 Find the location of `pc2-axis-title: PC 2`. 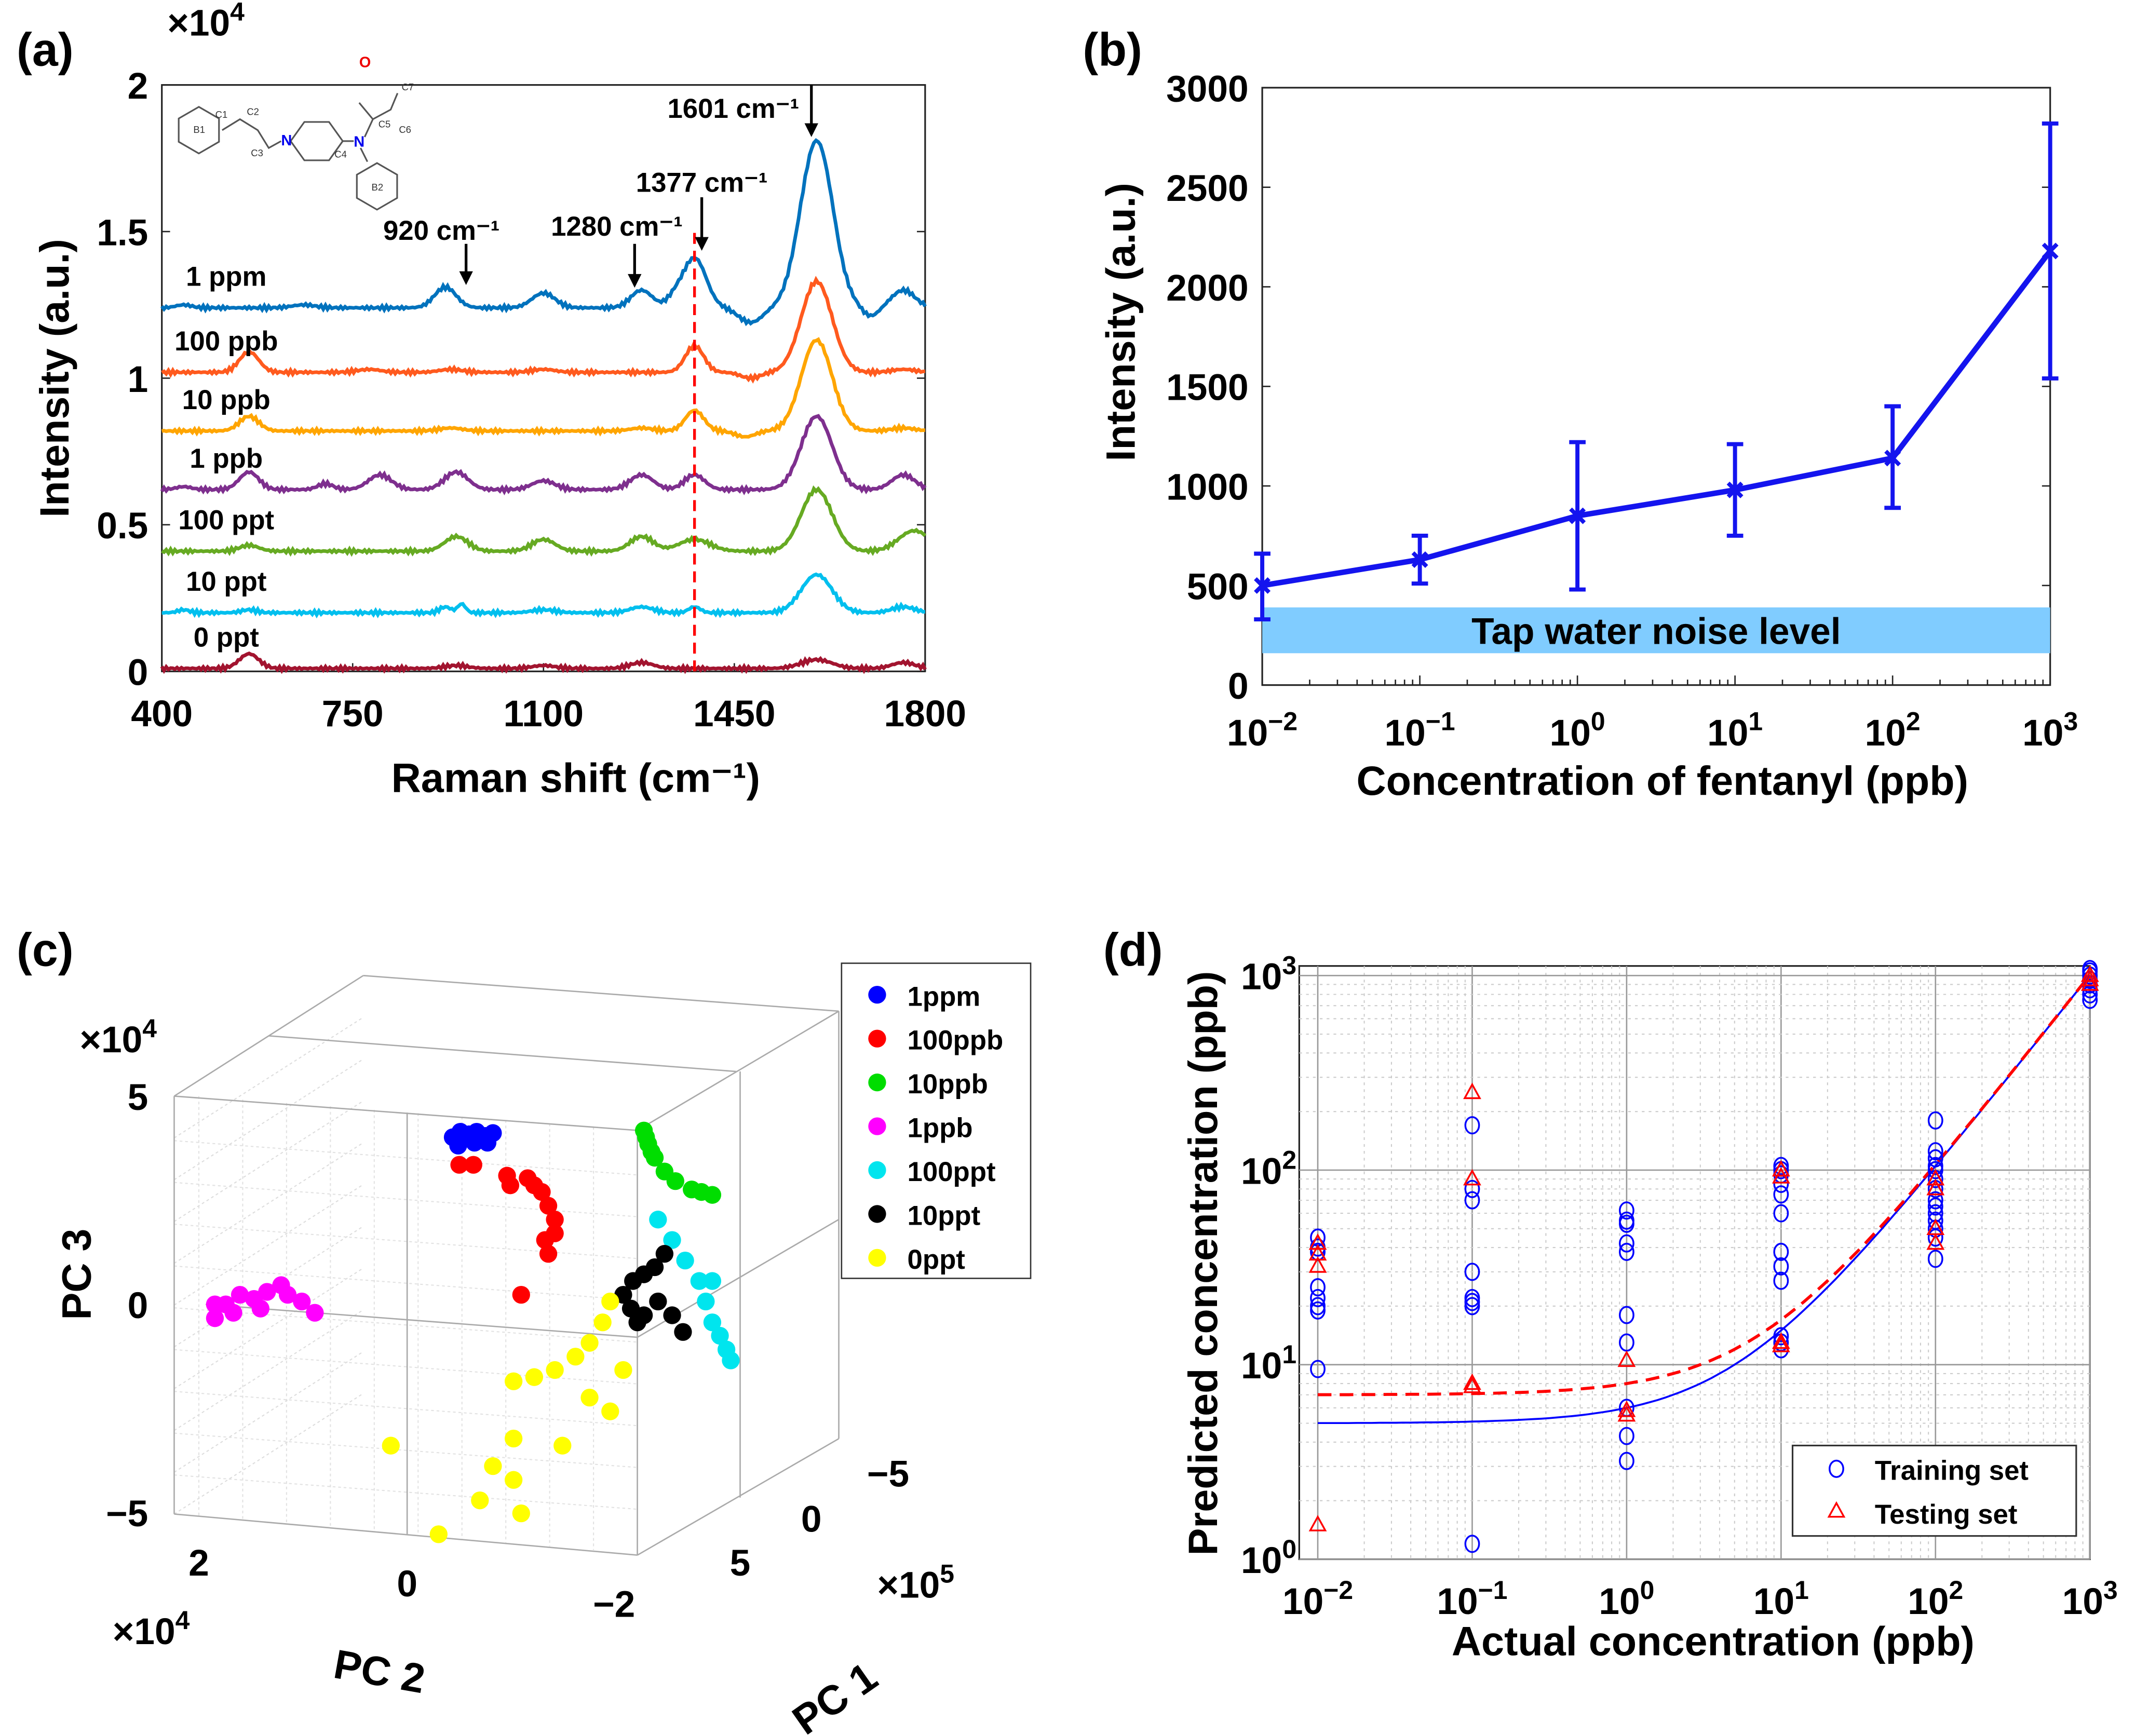

pc2-axis-title: PC 2 is located at coordinates (379, 1671).